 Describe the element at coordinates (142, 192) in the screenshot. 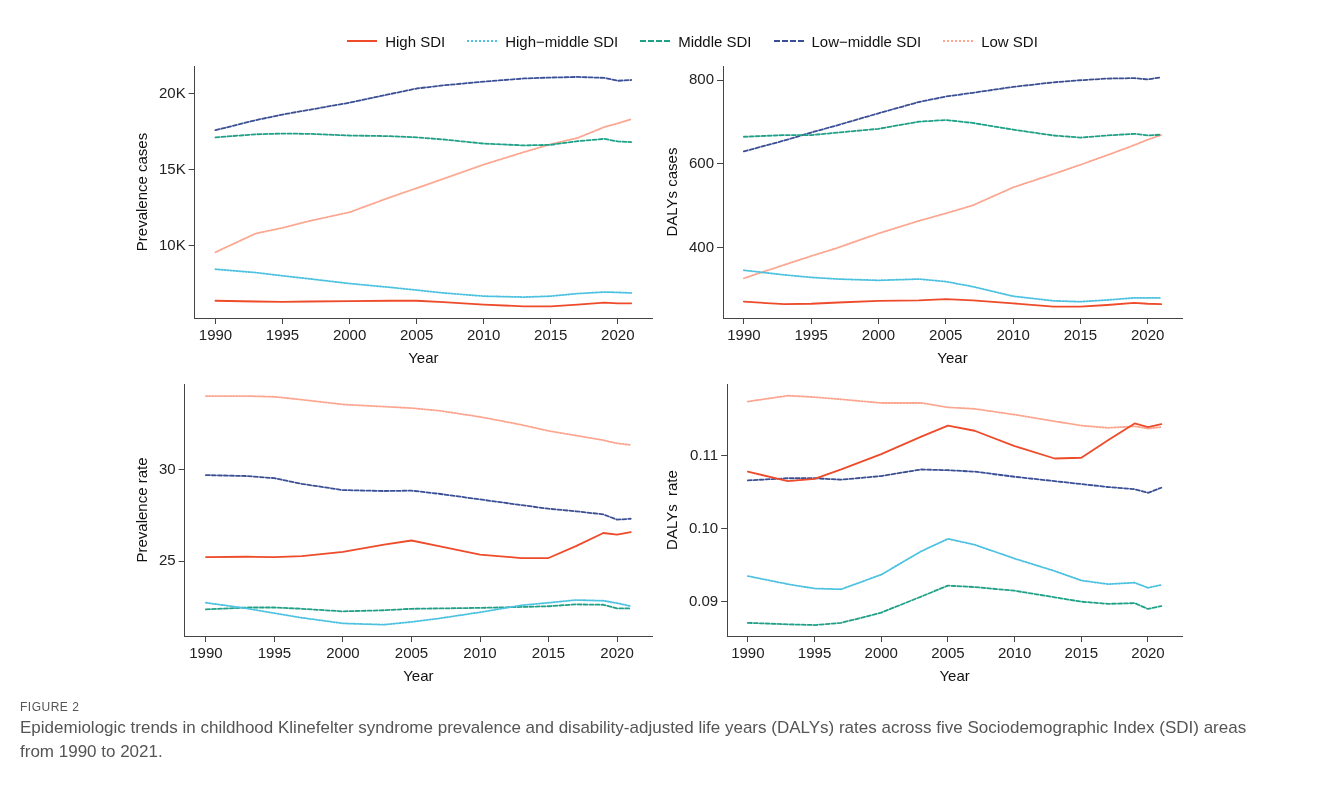

I see `y-axis-title: Prevalence cases` at that location.